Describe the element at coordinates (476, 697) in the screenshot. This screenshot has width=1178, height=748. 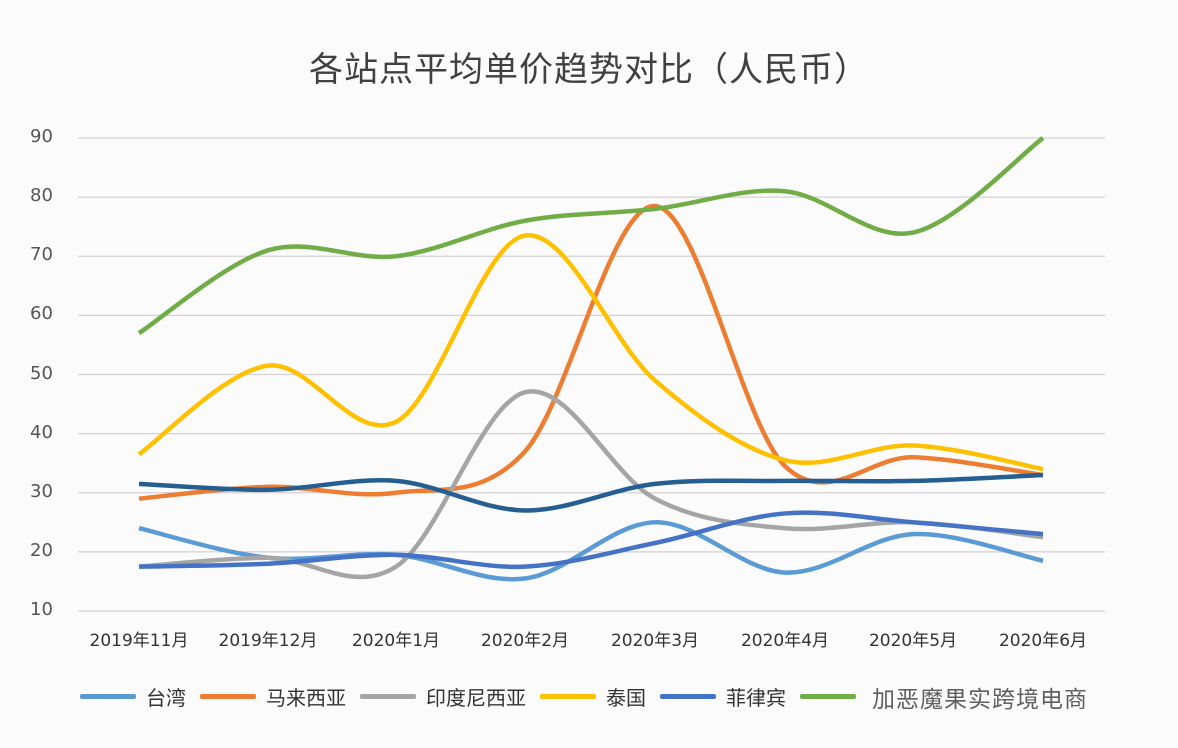
I see `legend-label: 印度尼西亚` at that location.